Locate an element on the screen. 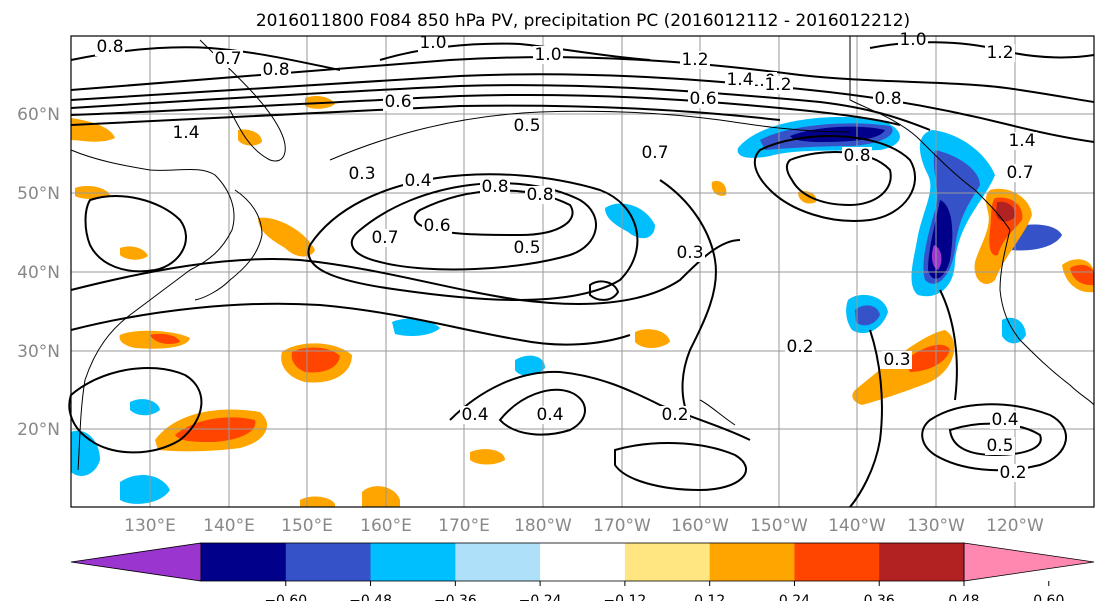 The width and height of the screenshot is (1105, 601). shade-central-red is located at coordinates (315, 360).